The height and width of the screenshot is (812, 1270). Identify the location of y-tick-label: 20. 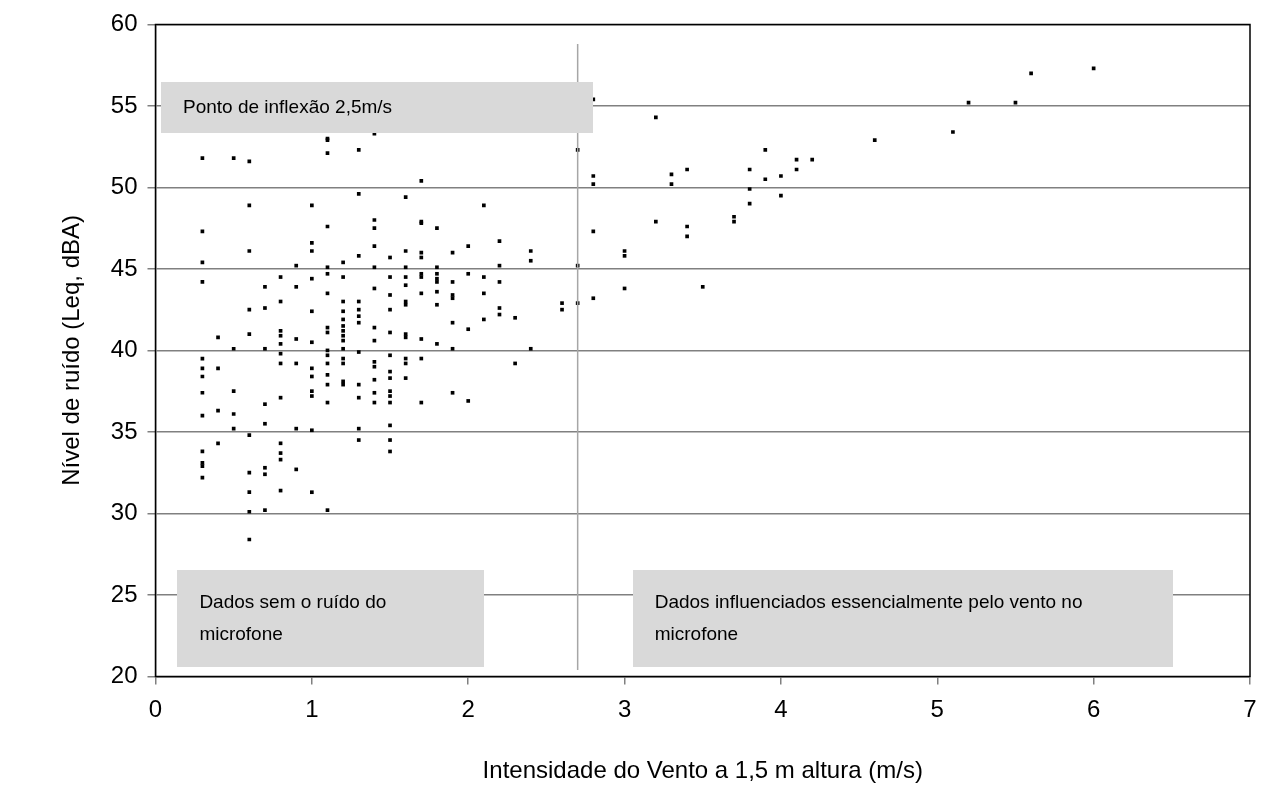
(124, 675).